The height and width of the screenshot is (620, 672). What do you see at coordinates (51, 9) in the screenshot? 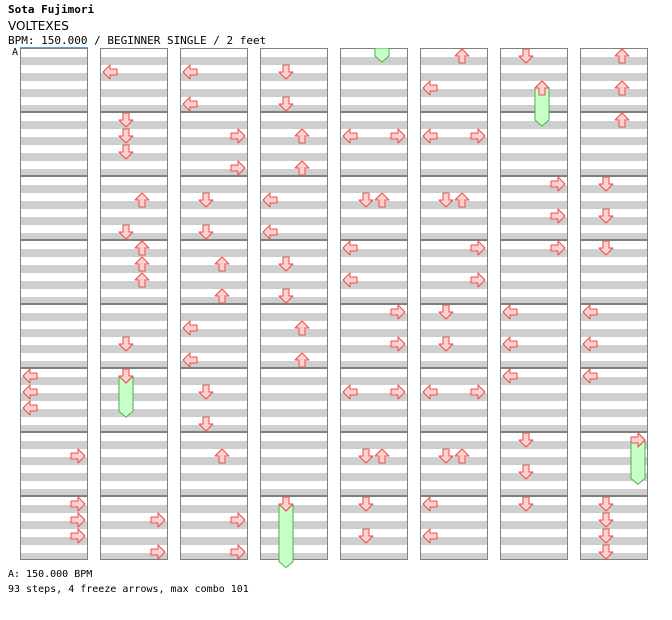
I see `artist-name: Sota Fujimori` at bounding box center [51, 9].